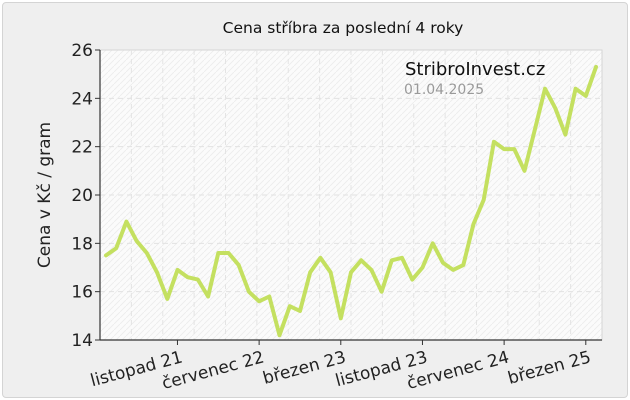 Image resolution: width=630 pixels, height=400 pixels. I want to click on y-tick-label: 24, so click(82, 99).